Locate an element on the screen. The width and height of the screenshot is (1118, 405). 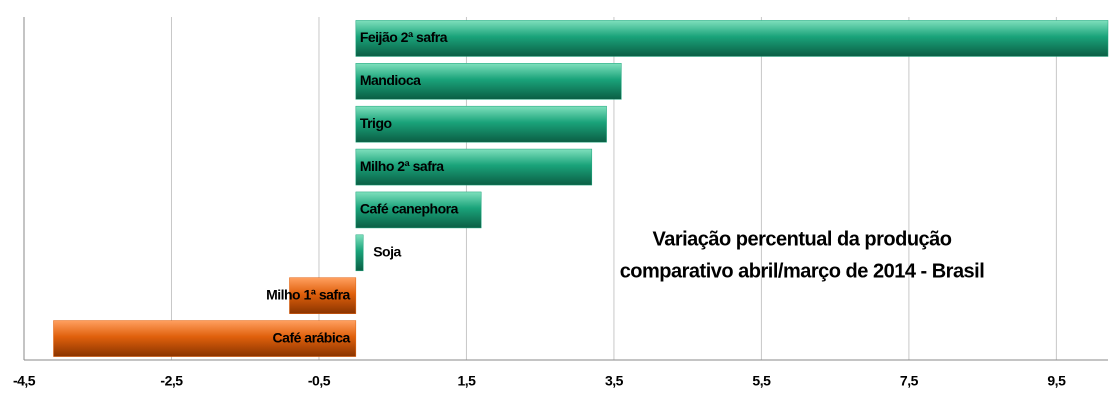
x-tick-label: 1,5 is located at coordinates (466, 381).